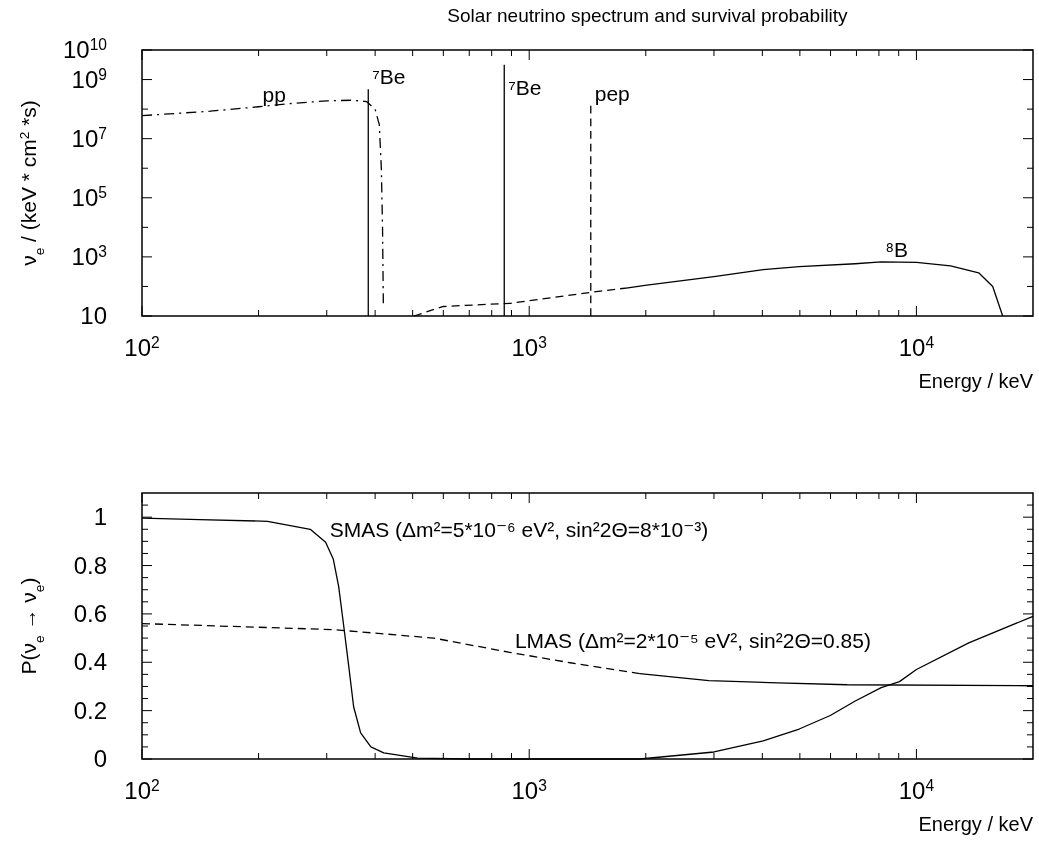  I want to click on y-tick-label: 10$^{3}$, so click(89, 256).